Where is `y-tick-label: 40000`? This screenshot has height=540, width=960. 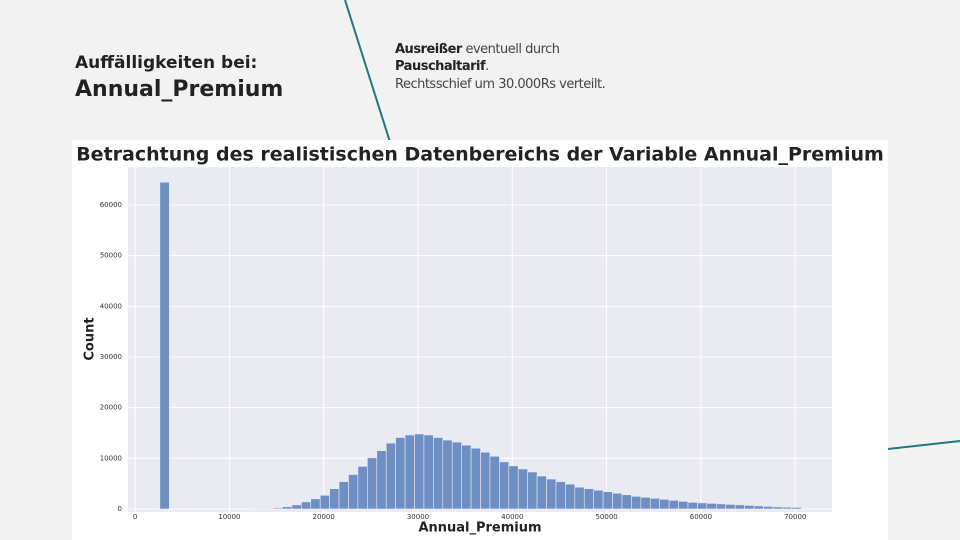
y-tick-label: 40000 is located at coordinates (111, 306).